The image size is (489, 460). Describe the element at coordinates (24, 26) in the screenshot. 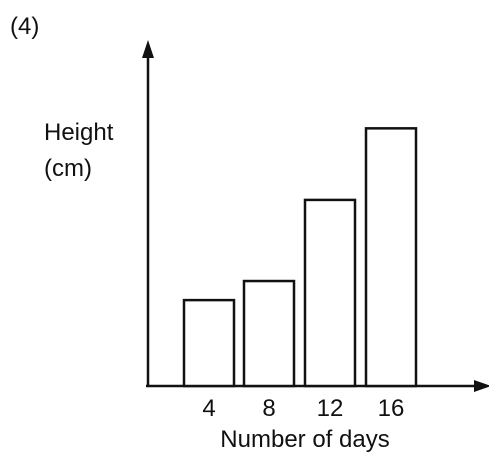

I see `question-label: (4)` at that location.